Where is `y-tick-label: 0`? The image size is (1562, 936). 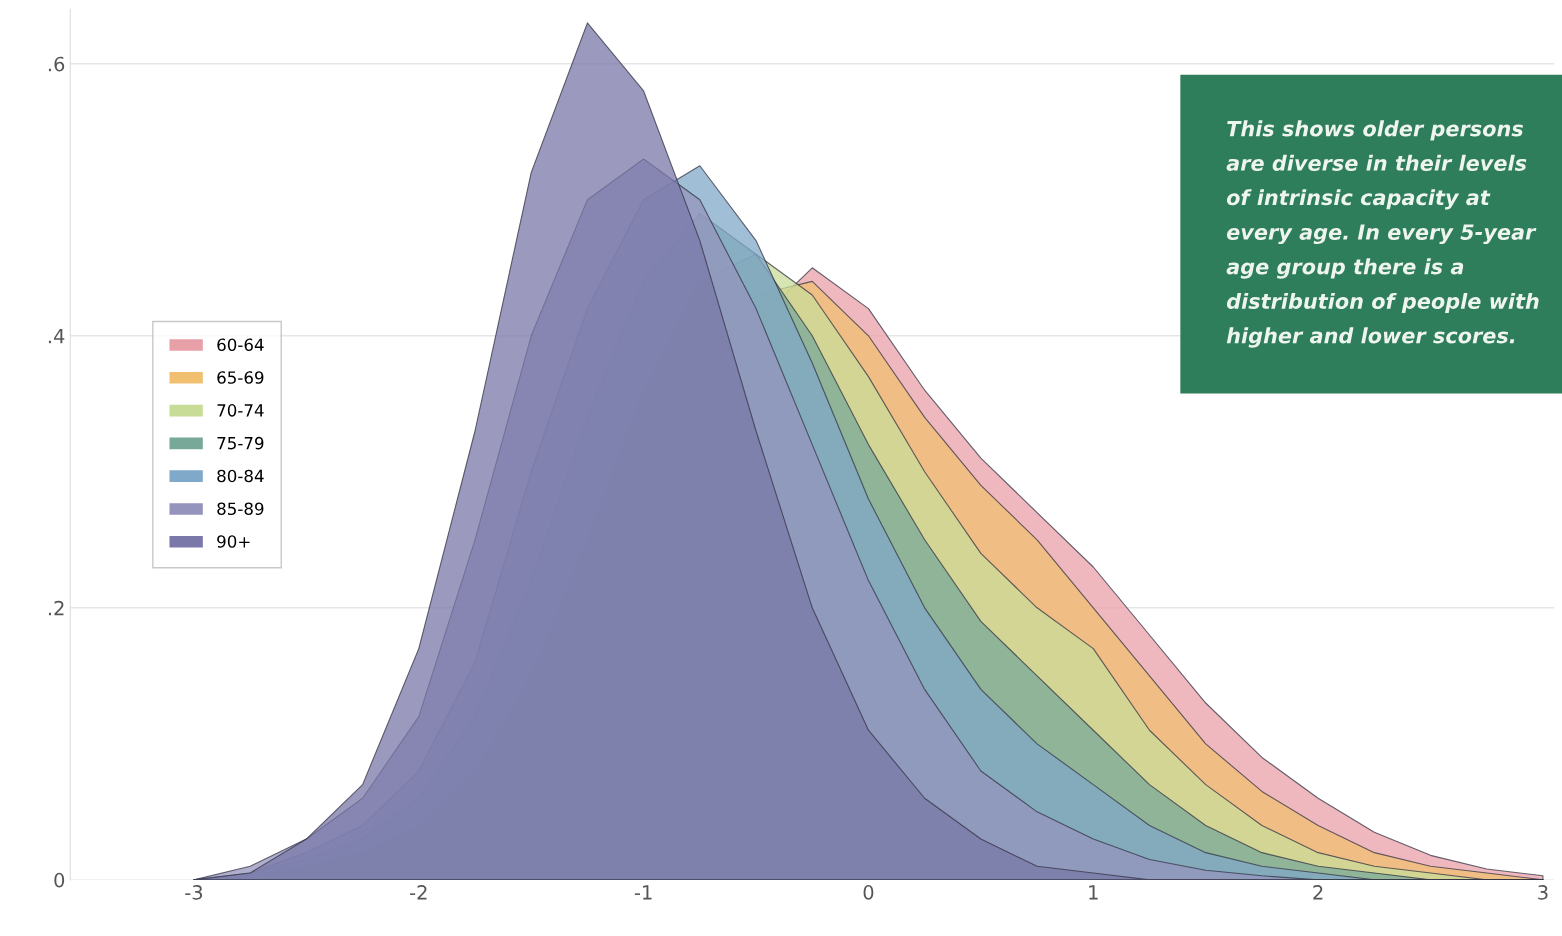 y-tick-label: 0 is located at coordinates (59, 880).